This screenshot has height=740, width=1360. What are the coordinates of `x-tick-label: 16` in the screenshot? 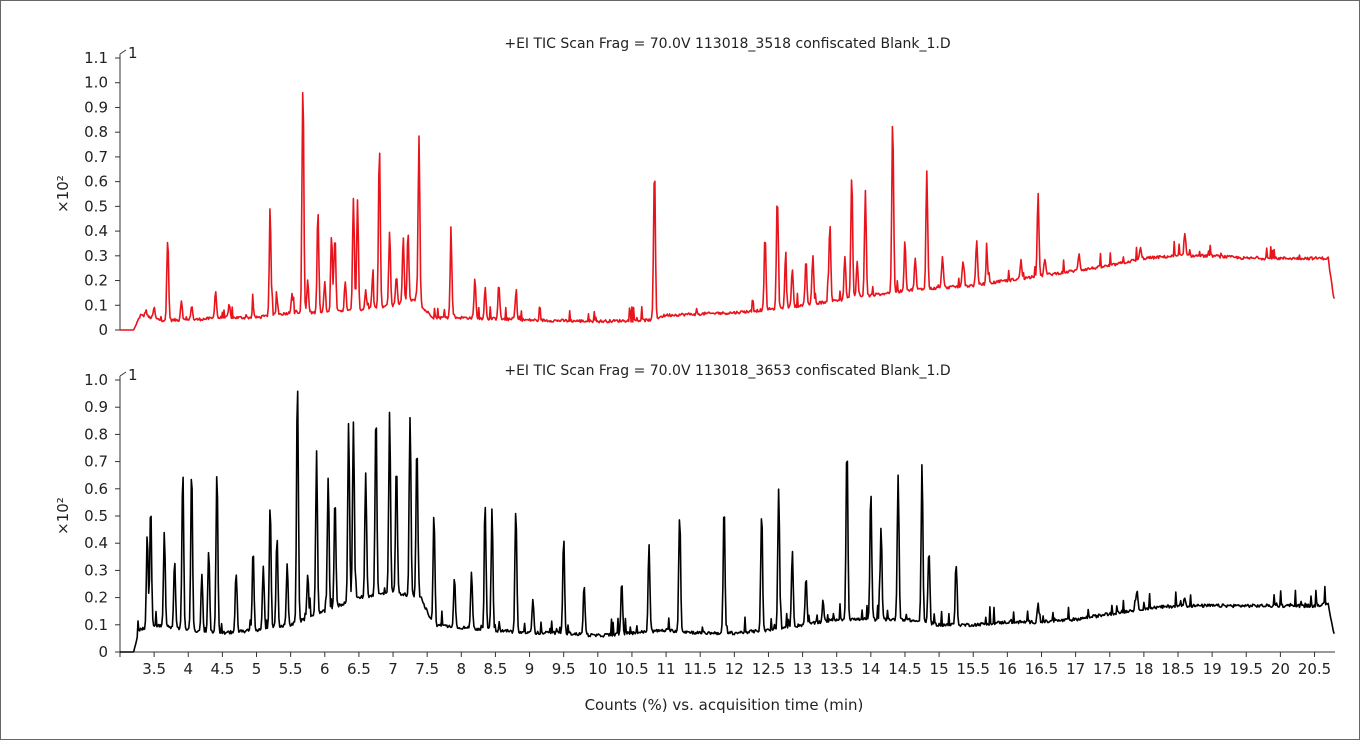 It's located at (1007, 669).